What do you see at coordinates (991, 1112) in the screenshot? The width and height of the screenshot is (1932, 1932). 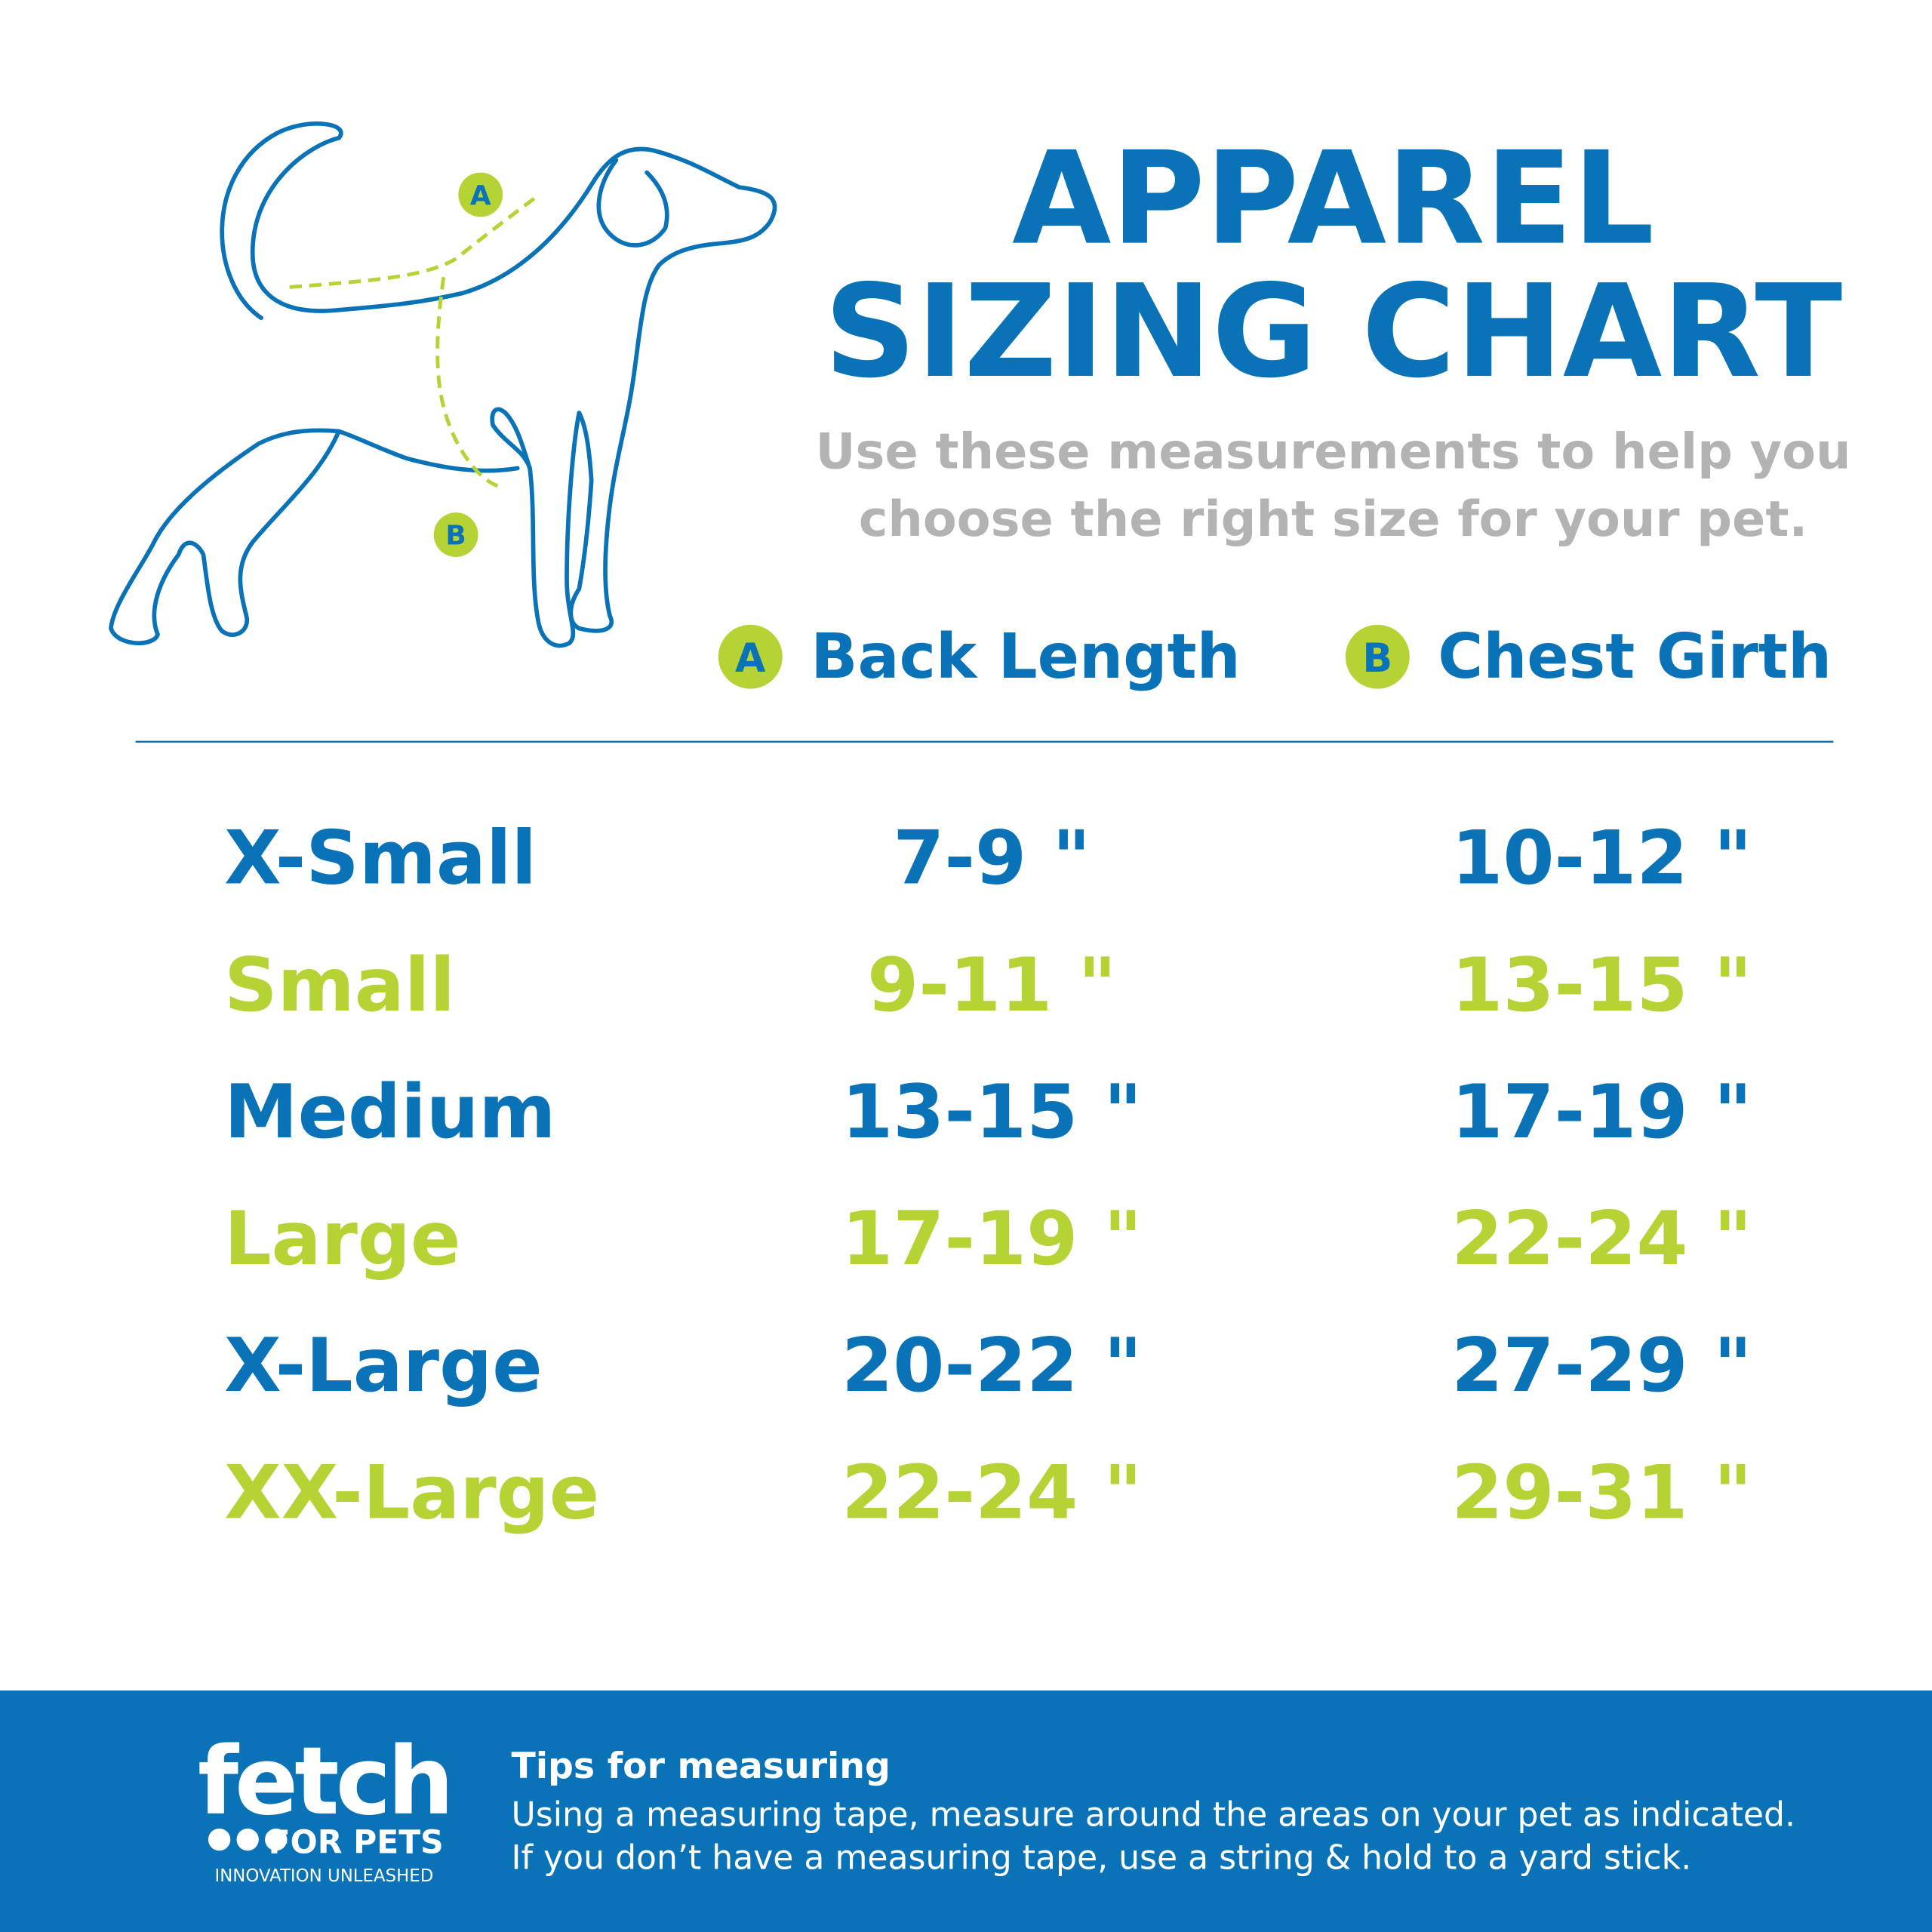 I see `back-length: 13-15 "` at bounding box center [991, 1112].